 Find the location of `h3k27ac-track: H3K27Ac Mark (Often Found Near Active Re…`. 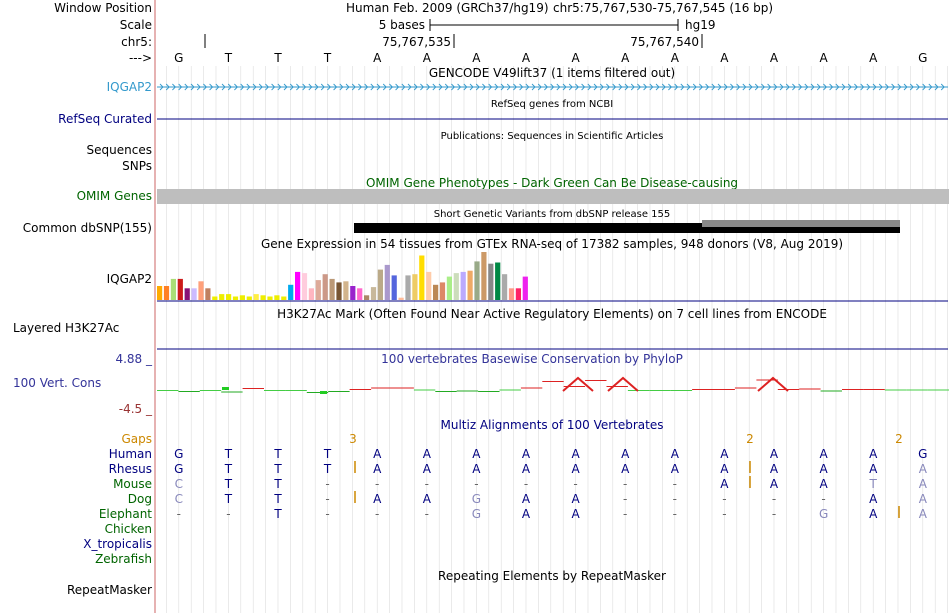

h3k27ac-track: H3K27Ac Mark (Often Found Near Active Re… is located at coordinates (480, 328).